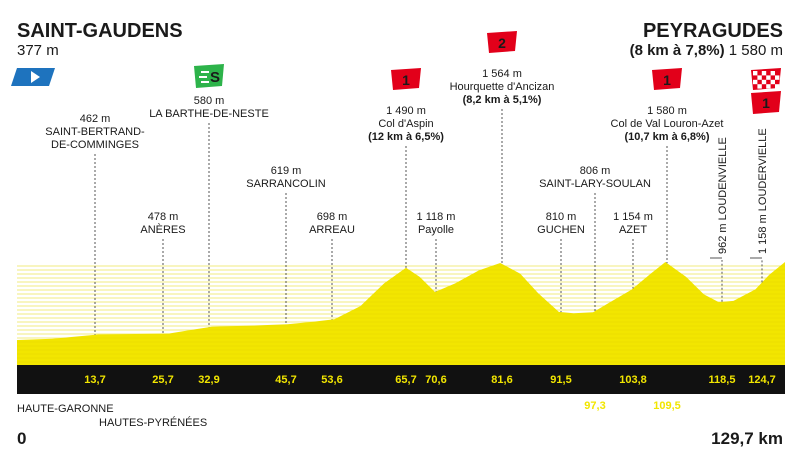 The width and height of the screenshot is (800, 463). What do you see at coordinates (502, 74) in the screenshot?
I see `point-altitude: 1 564 m` at bounding box center [502, 74].